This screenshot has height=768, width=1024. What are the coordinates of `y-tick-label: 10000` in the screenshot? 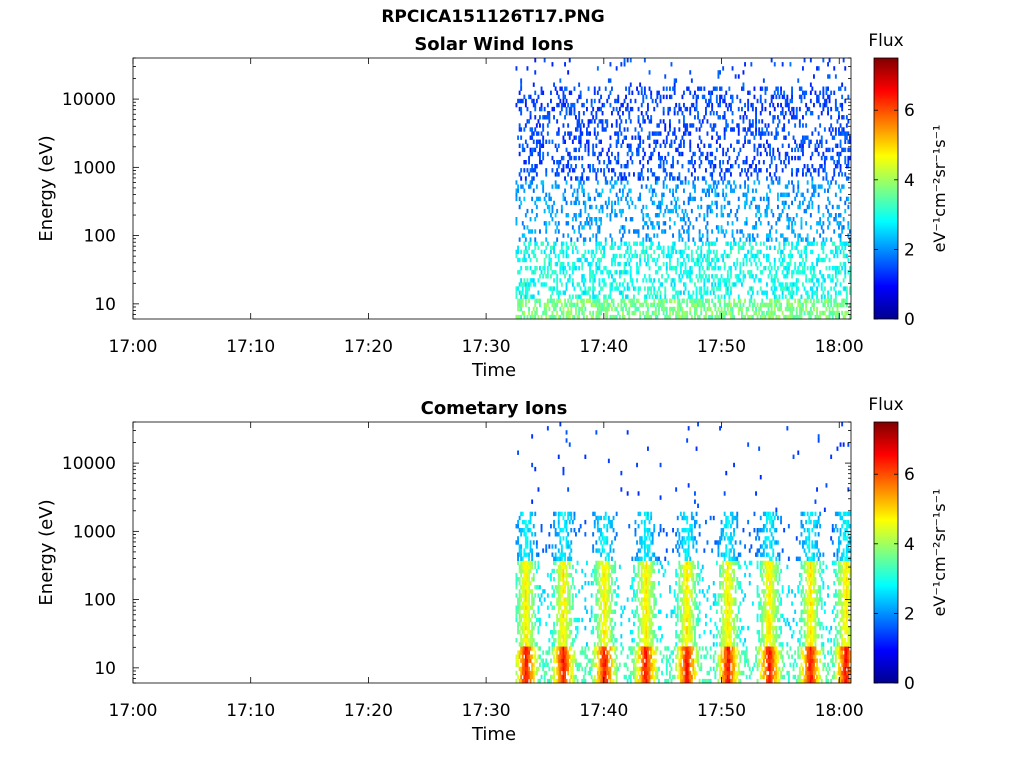 It's located at (89, 100).